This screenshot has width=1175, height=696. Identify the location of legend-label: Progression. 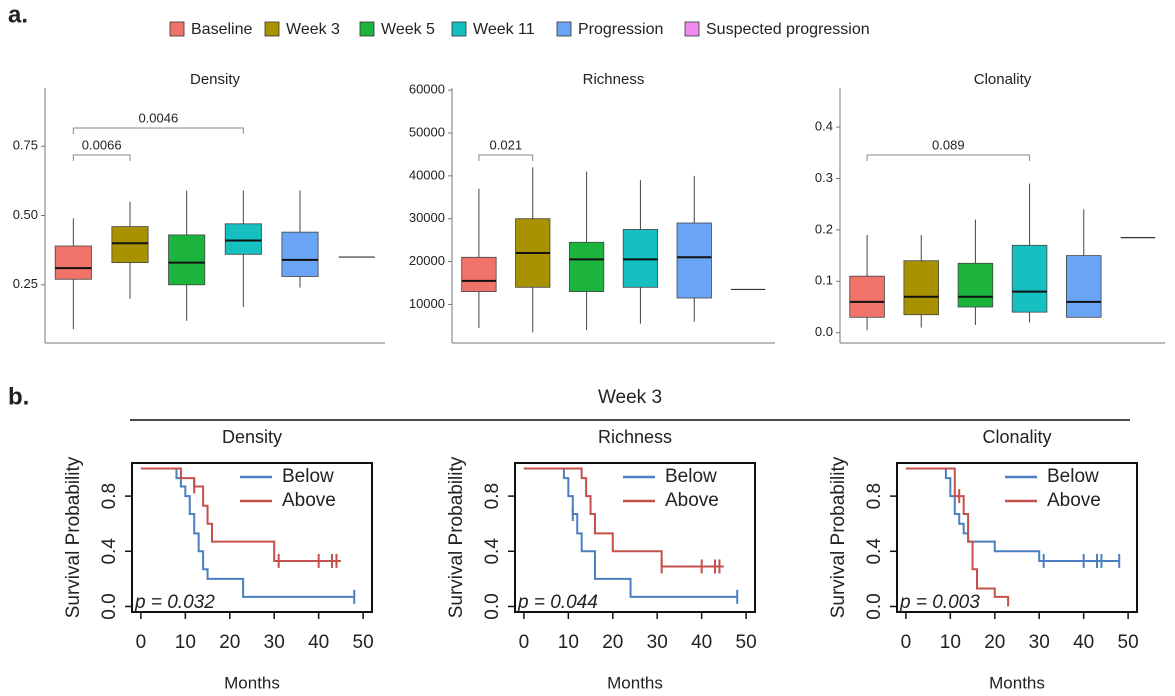
(620, 29).